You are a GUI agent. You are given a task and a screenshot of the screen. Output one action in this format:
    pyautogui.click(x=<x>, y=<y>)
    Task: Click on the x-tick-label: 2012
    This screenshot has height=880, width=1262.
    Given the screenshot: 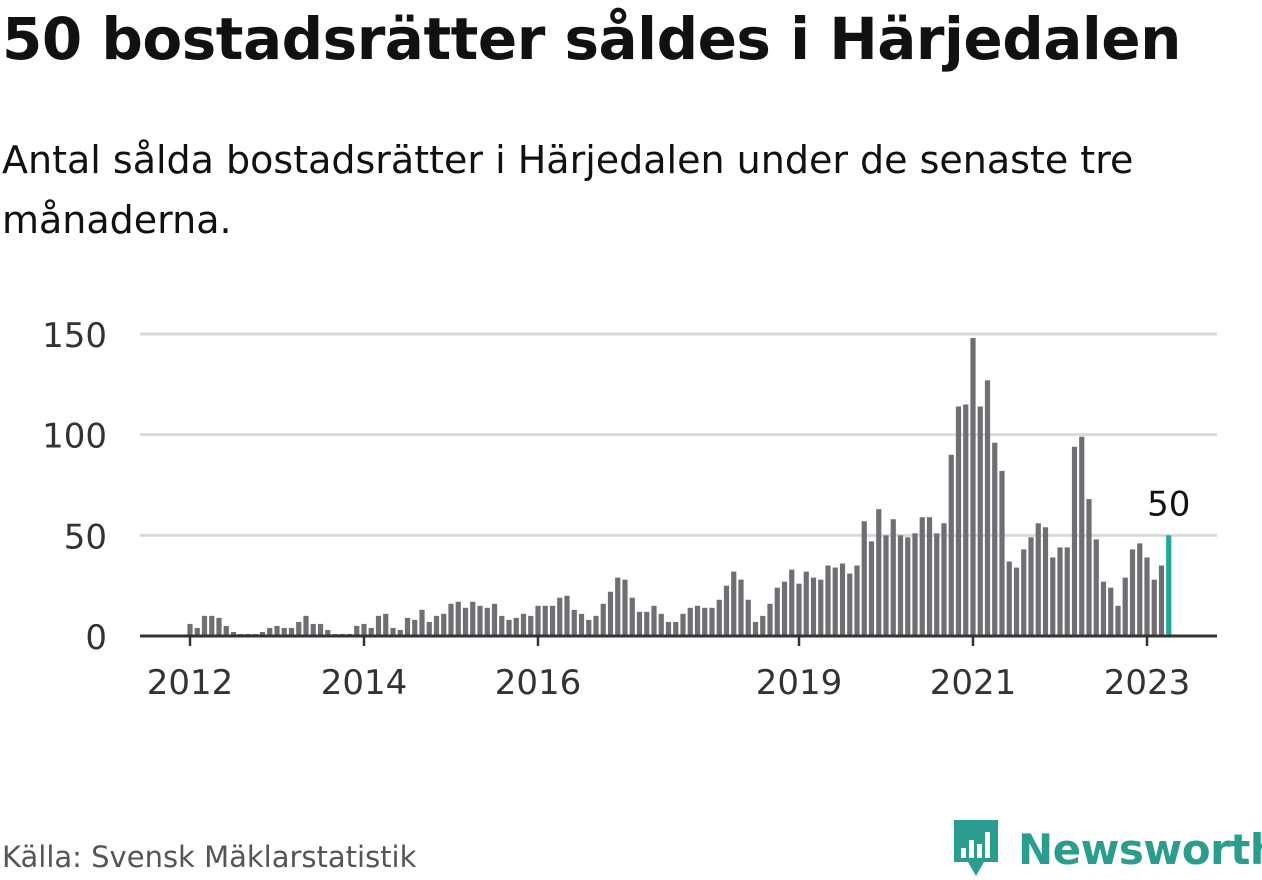 What is the action you would take?
    pyautogui.click(x=190, y=683)
    